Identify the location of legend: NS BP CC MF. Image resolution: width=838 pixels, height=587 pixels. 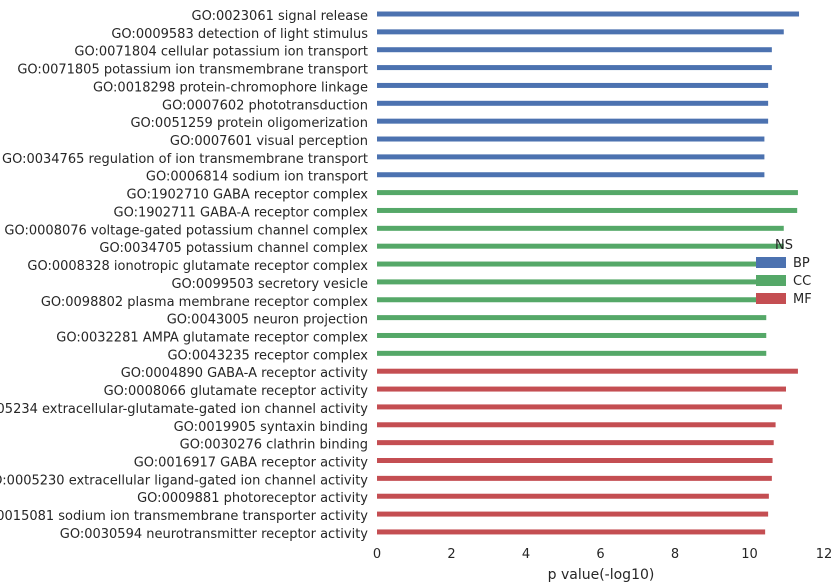
(784, 272).